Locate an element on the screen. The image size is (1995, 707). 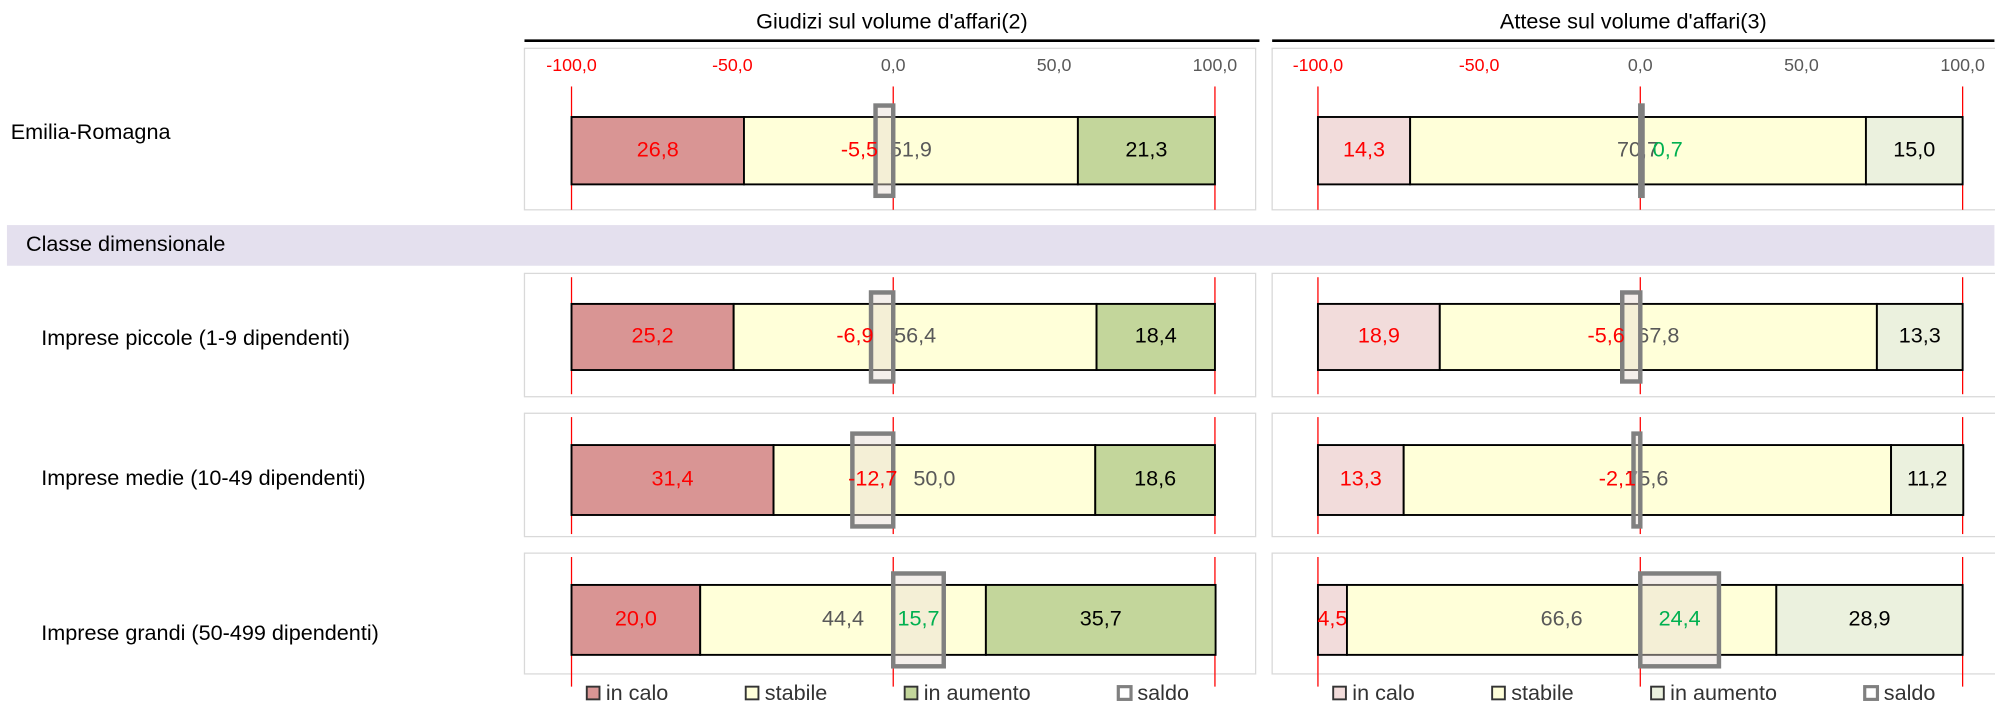
panel-title: Attese sul volume d'affari(3) is located at coordinates (1633, 21).